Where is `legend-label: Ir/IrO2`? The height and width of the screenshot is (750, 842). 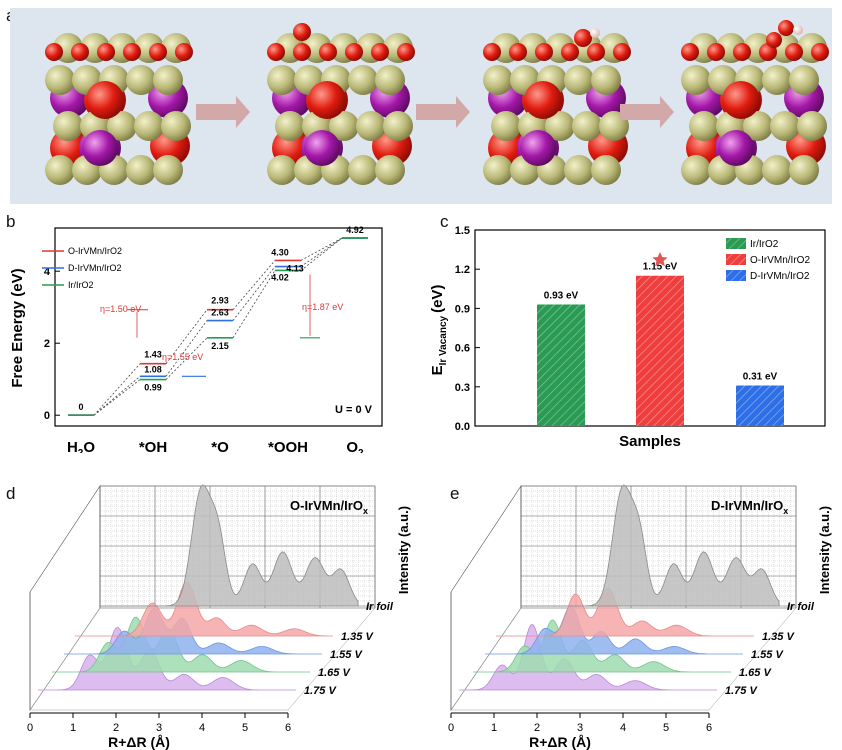
legend-label: Ir/IrO2 is located at coordinates (764, 244).